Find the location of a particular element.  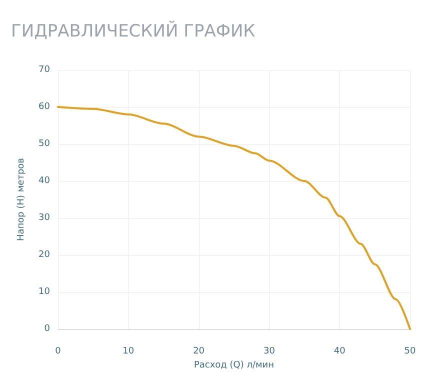

x-tick-label: 40 is located at coordinates (340, 351).